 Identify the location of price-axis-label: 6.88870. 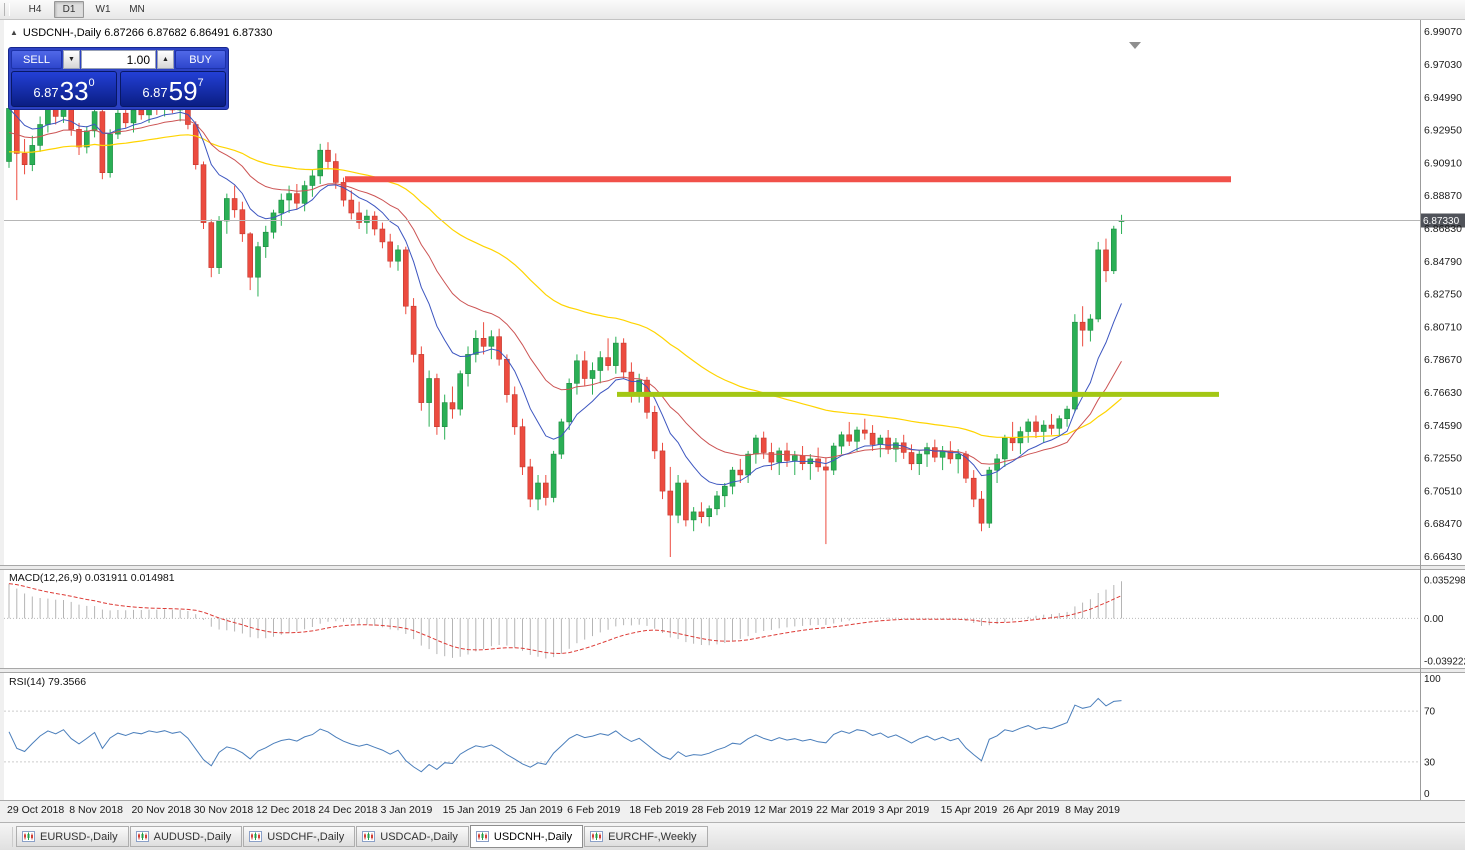
(1443, 196).